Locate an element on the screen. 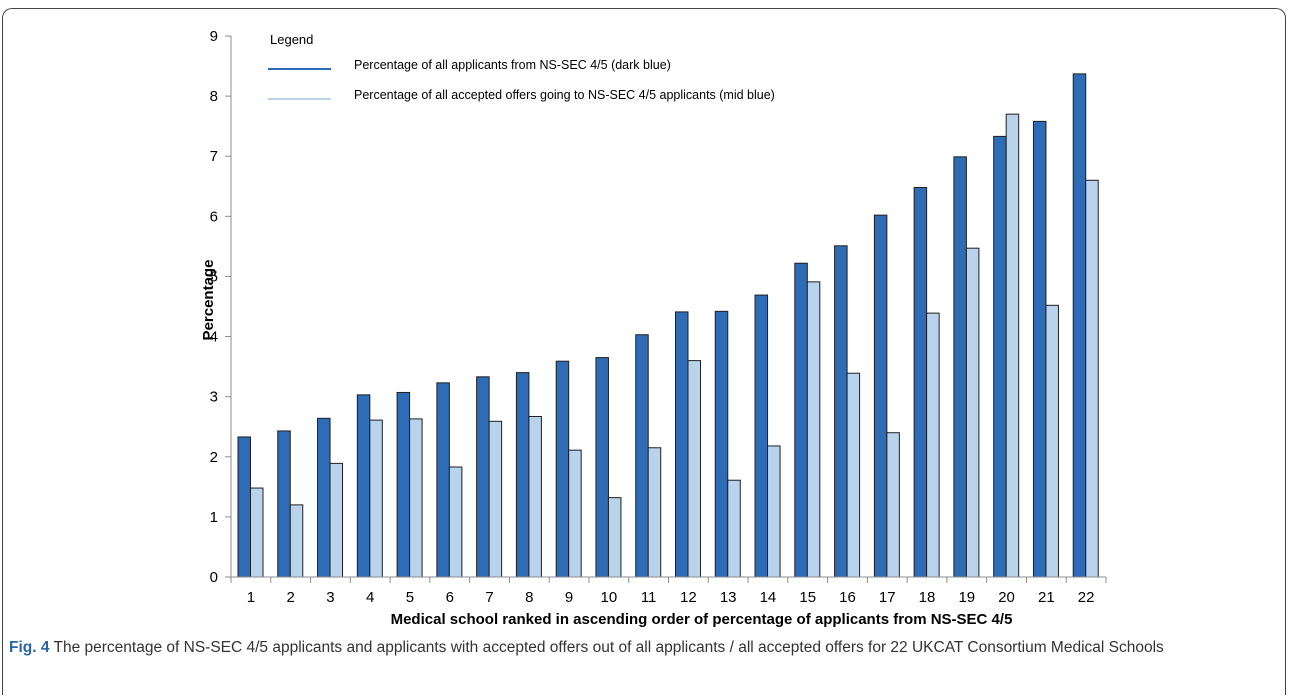 The image size is (1290, 699). x-tick-label: 13 is located at coordinates (728, 597).